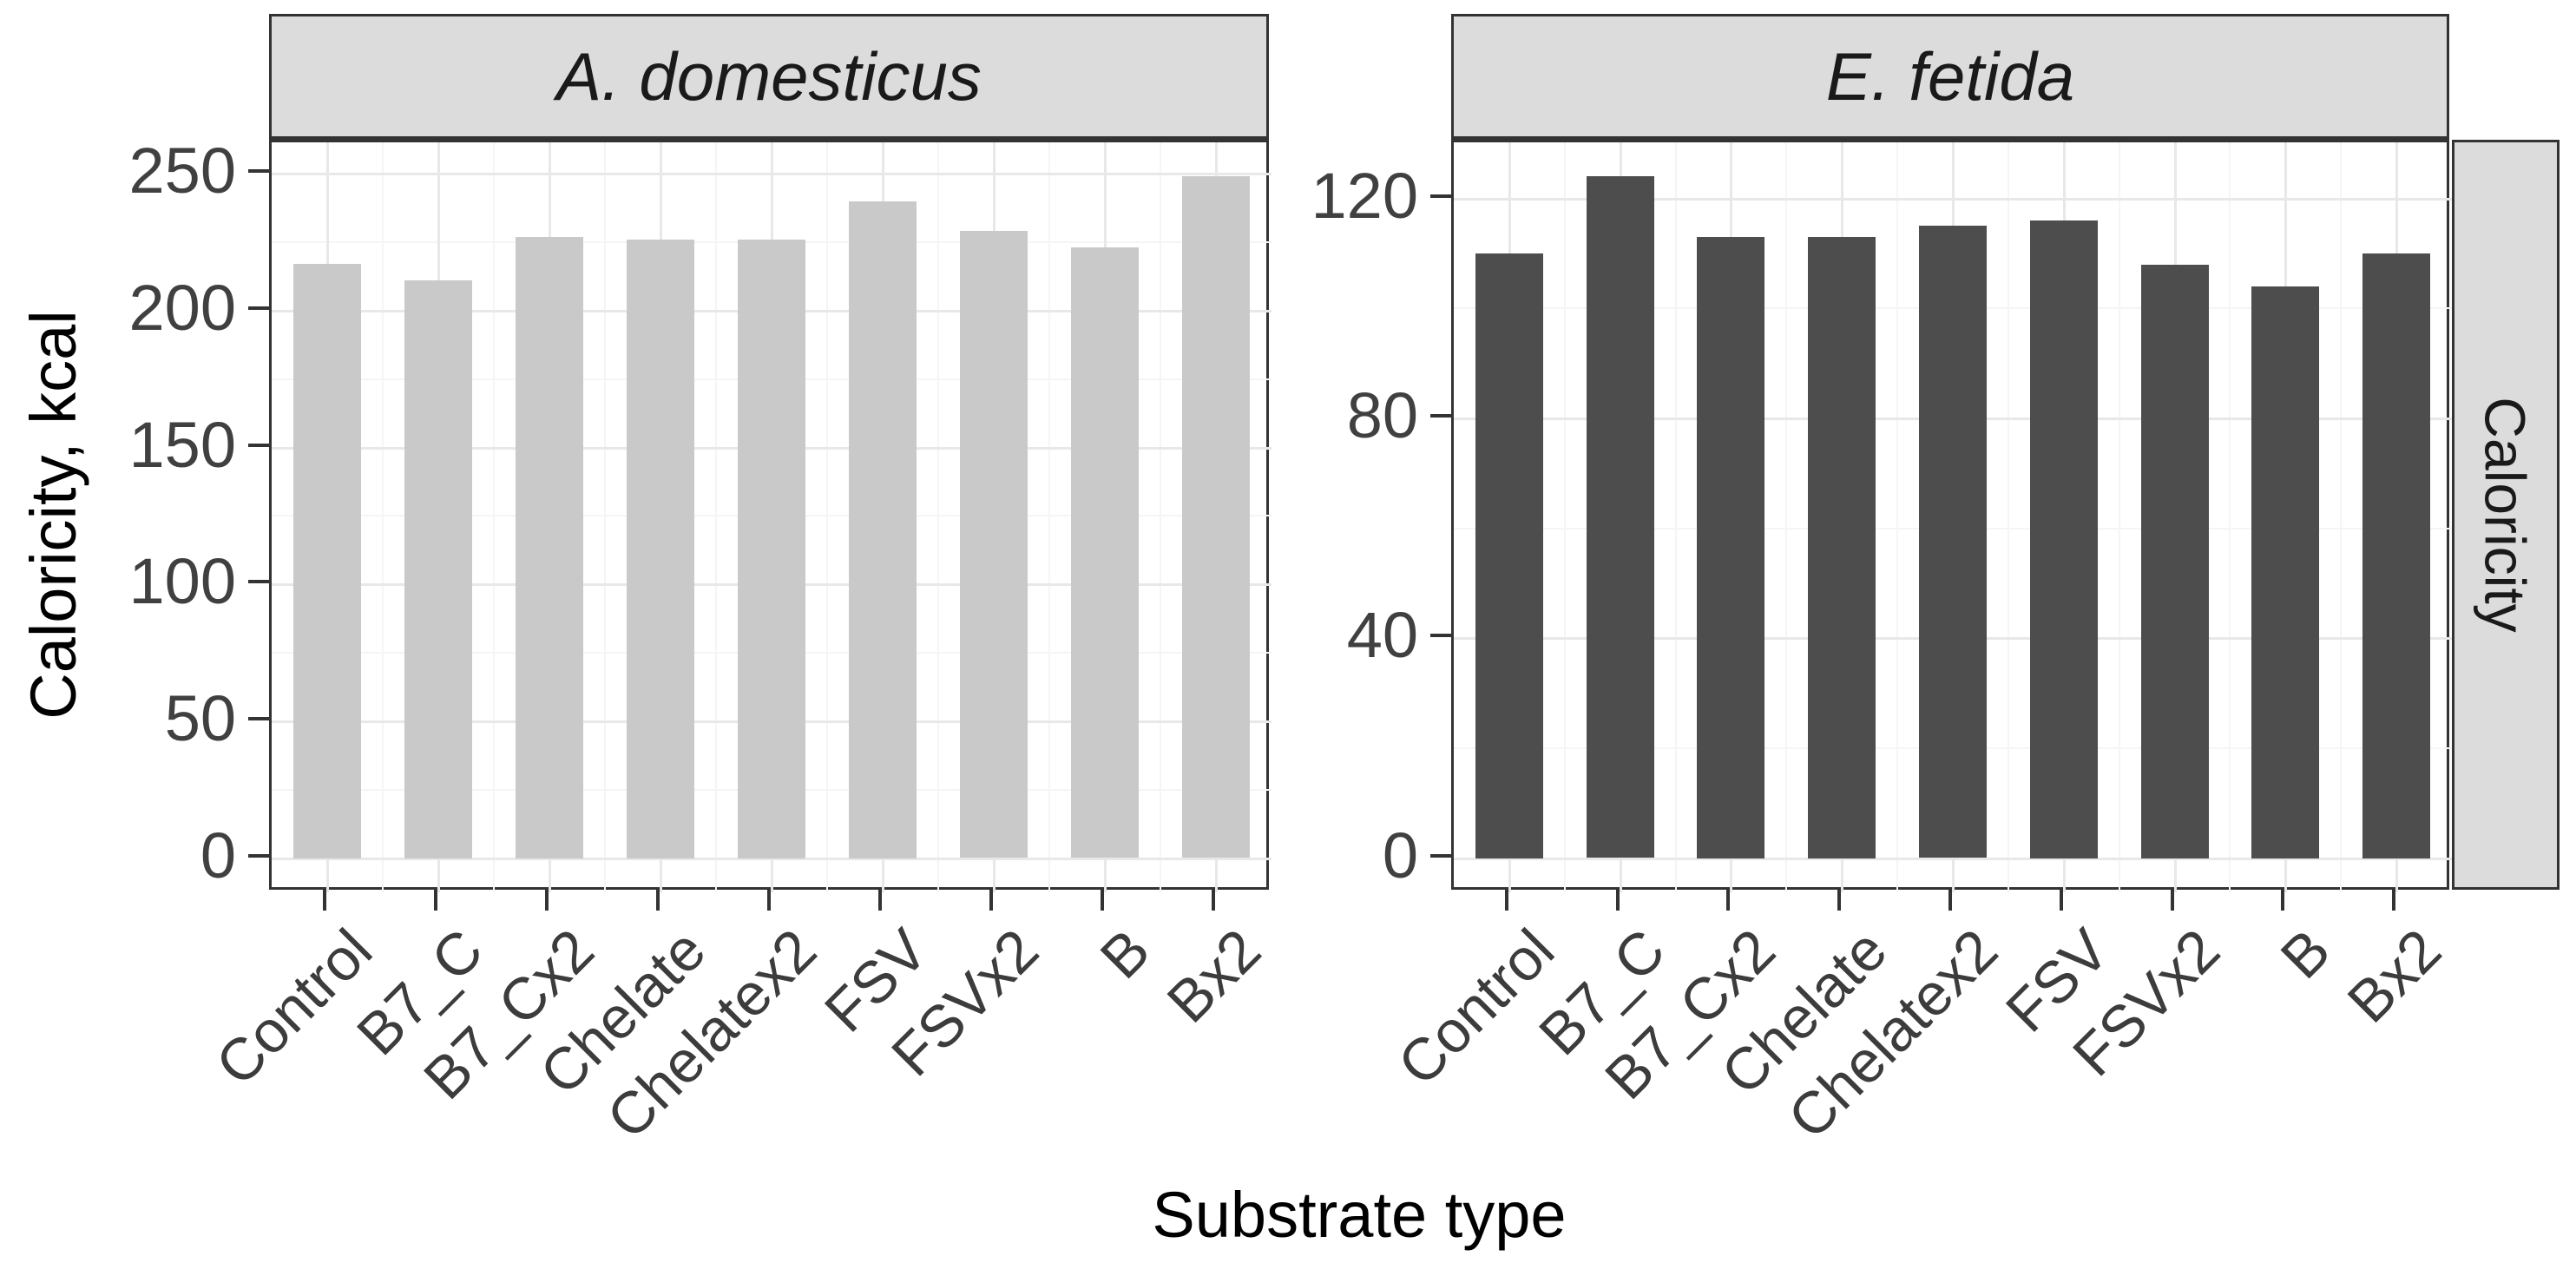  Describe the element at coordinates (1382, 635) in the screenshot. I see `y-tick-label: 40` at that location.